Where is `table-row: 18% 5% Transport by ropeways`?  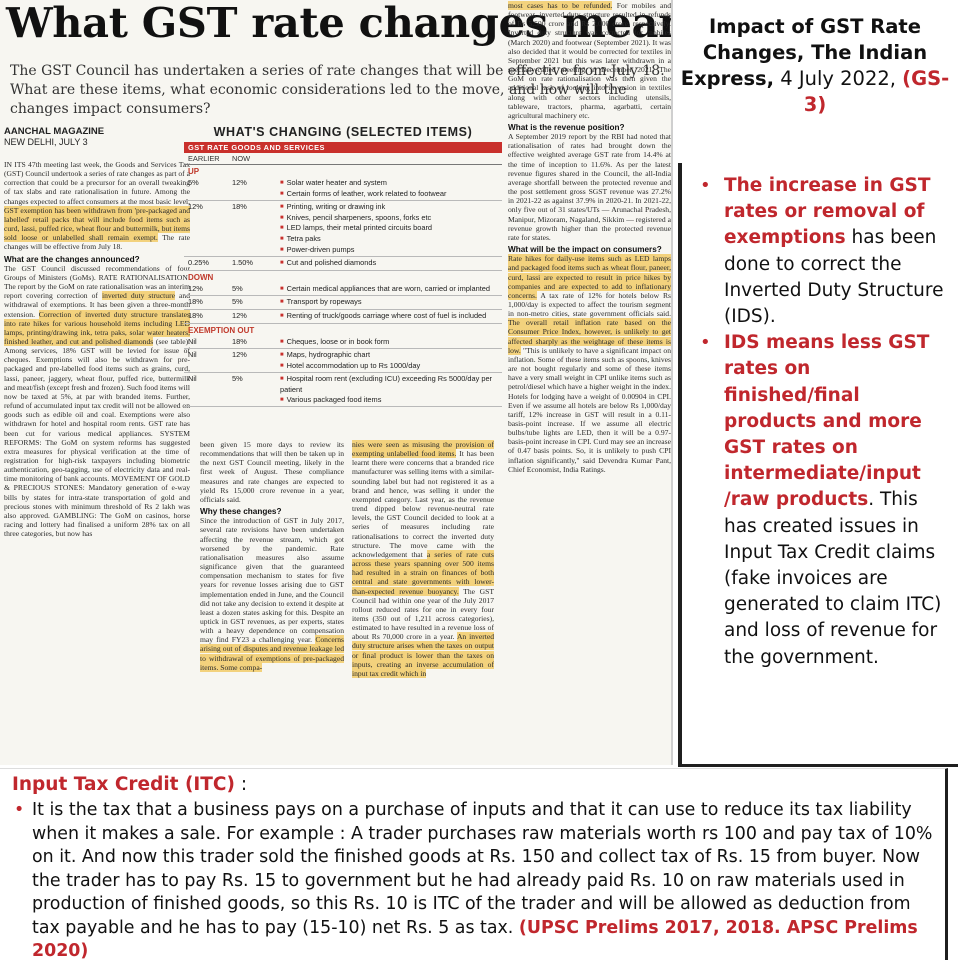 table-row: 18% 5% Transport by ropeways is located at coordinates (343, 303).